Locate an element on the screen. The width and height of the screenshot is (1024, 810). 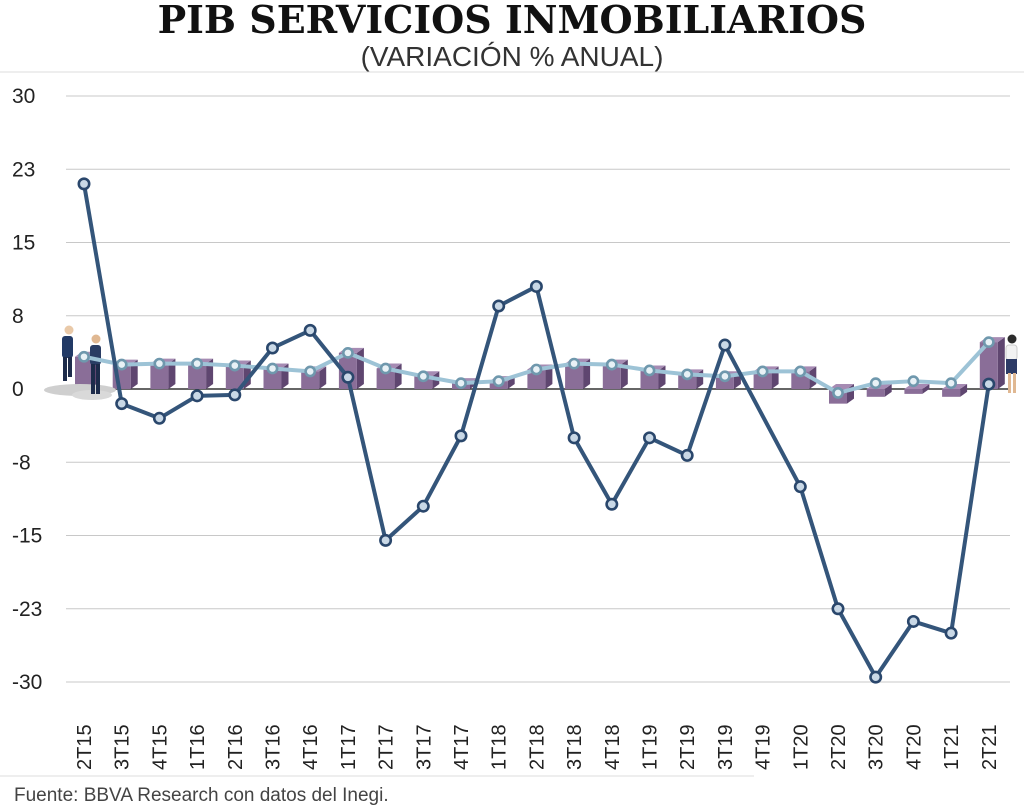
bar is located at coordinates (992, 363).